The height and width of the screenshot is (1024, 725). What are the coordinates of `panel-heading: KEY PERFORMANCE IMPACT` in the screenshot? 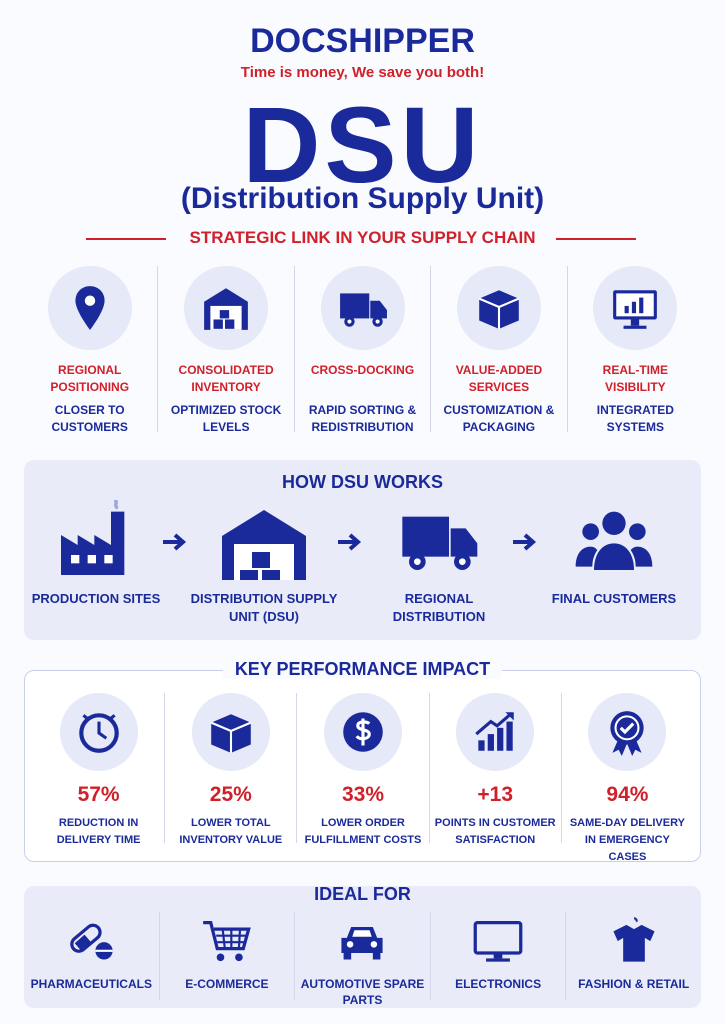 It's located at (362, 669).